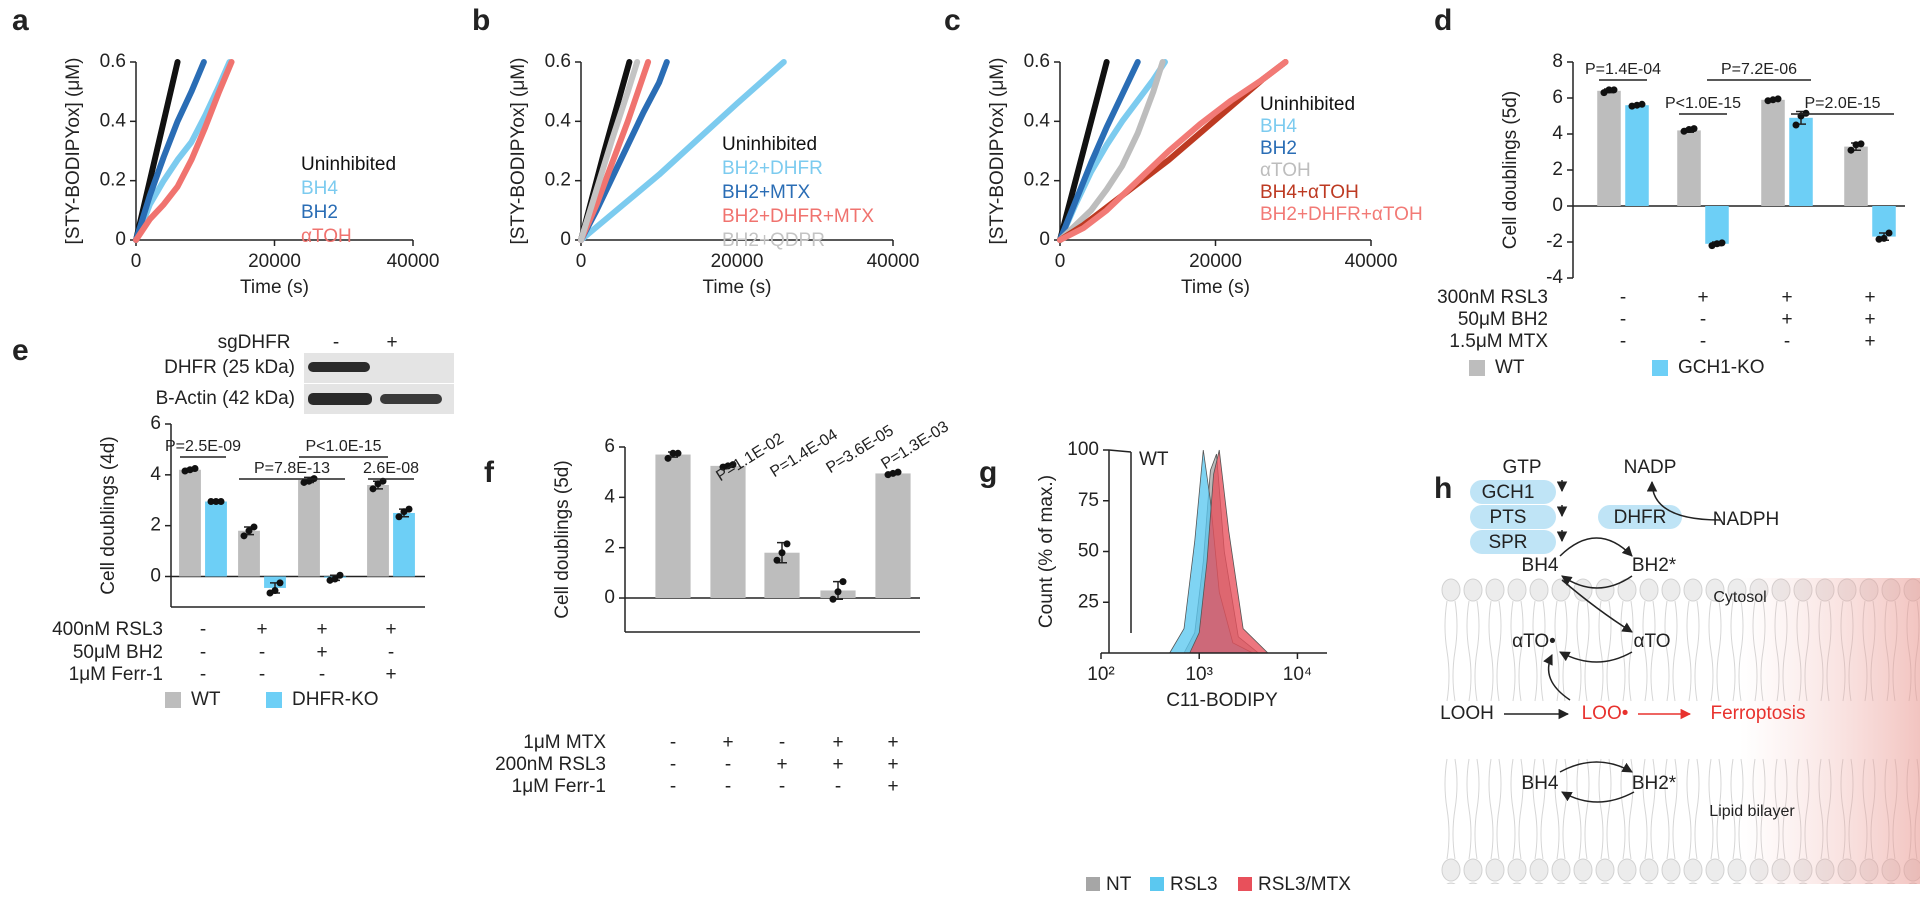  What do you see at coordinates (1215, 287) in the screenshot?
I see `x-axis-label: Time (s)` at bounding box center [1215, 287].